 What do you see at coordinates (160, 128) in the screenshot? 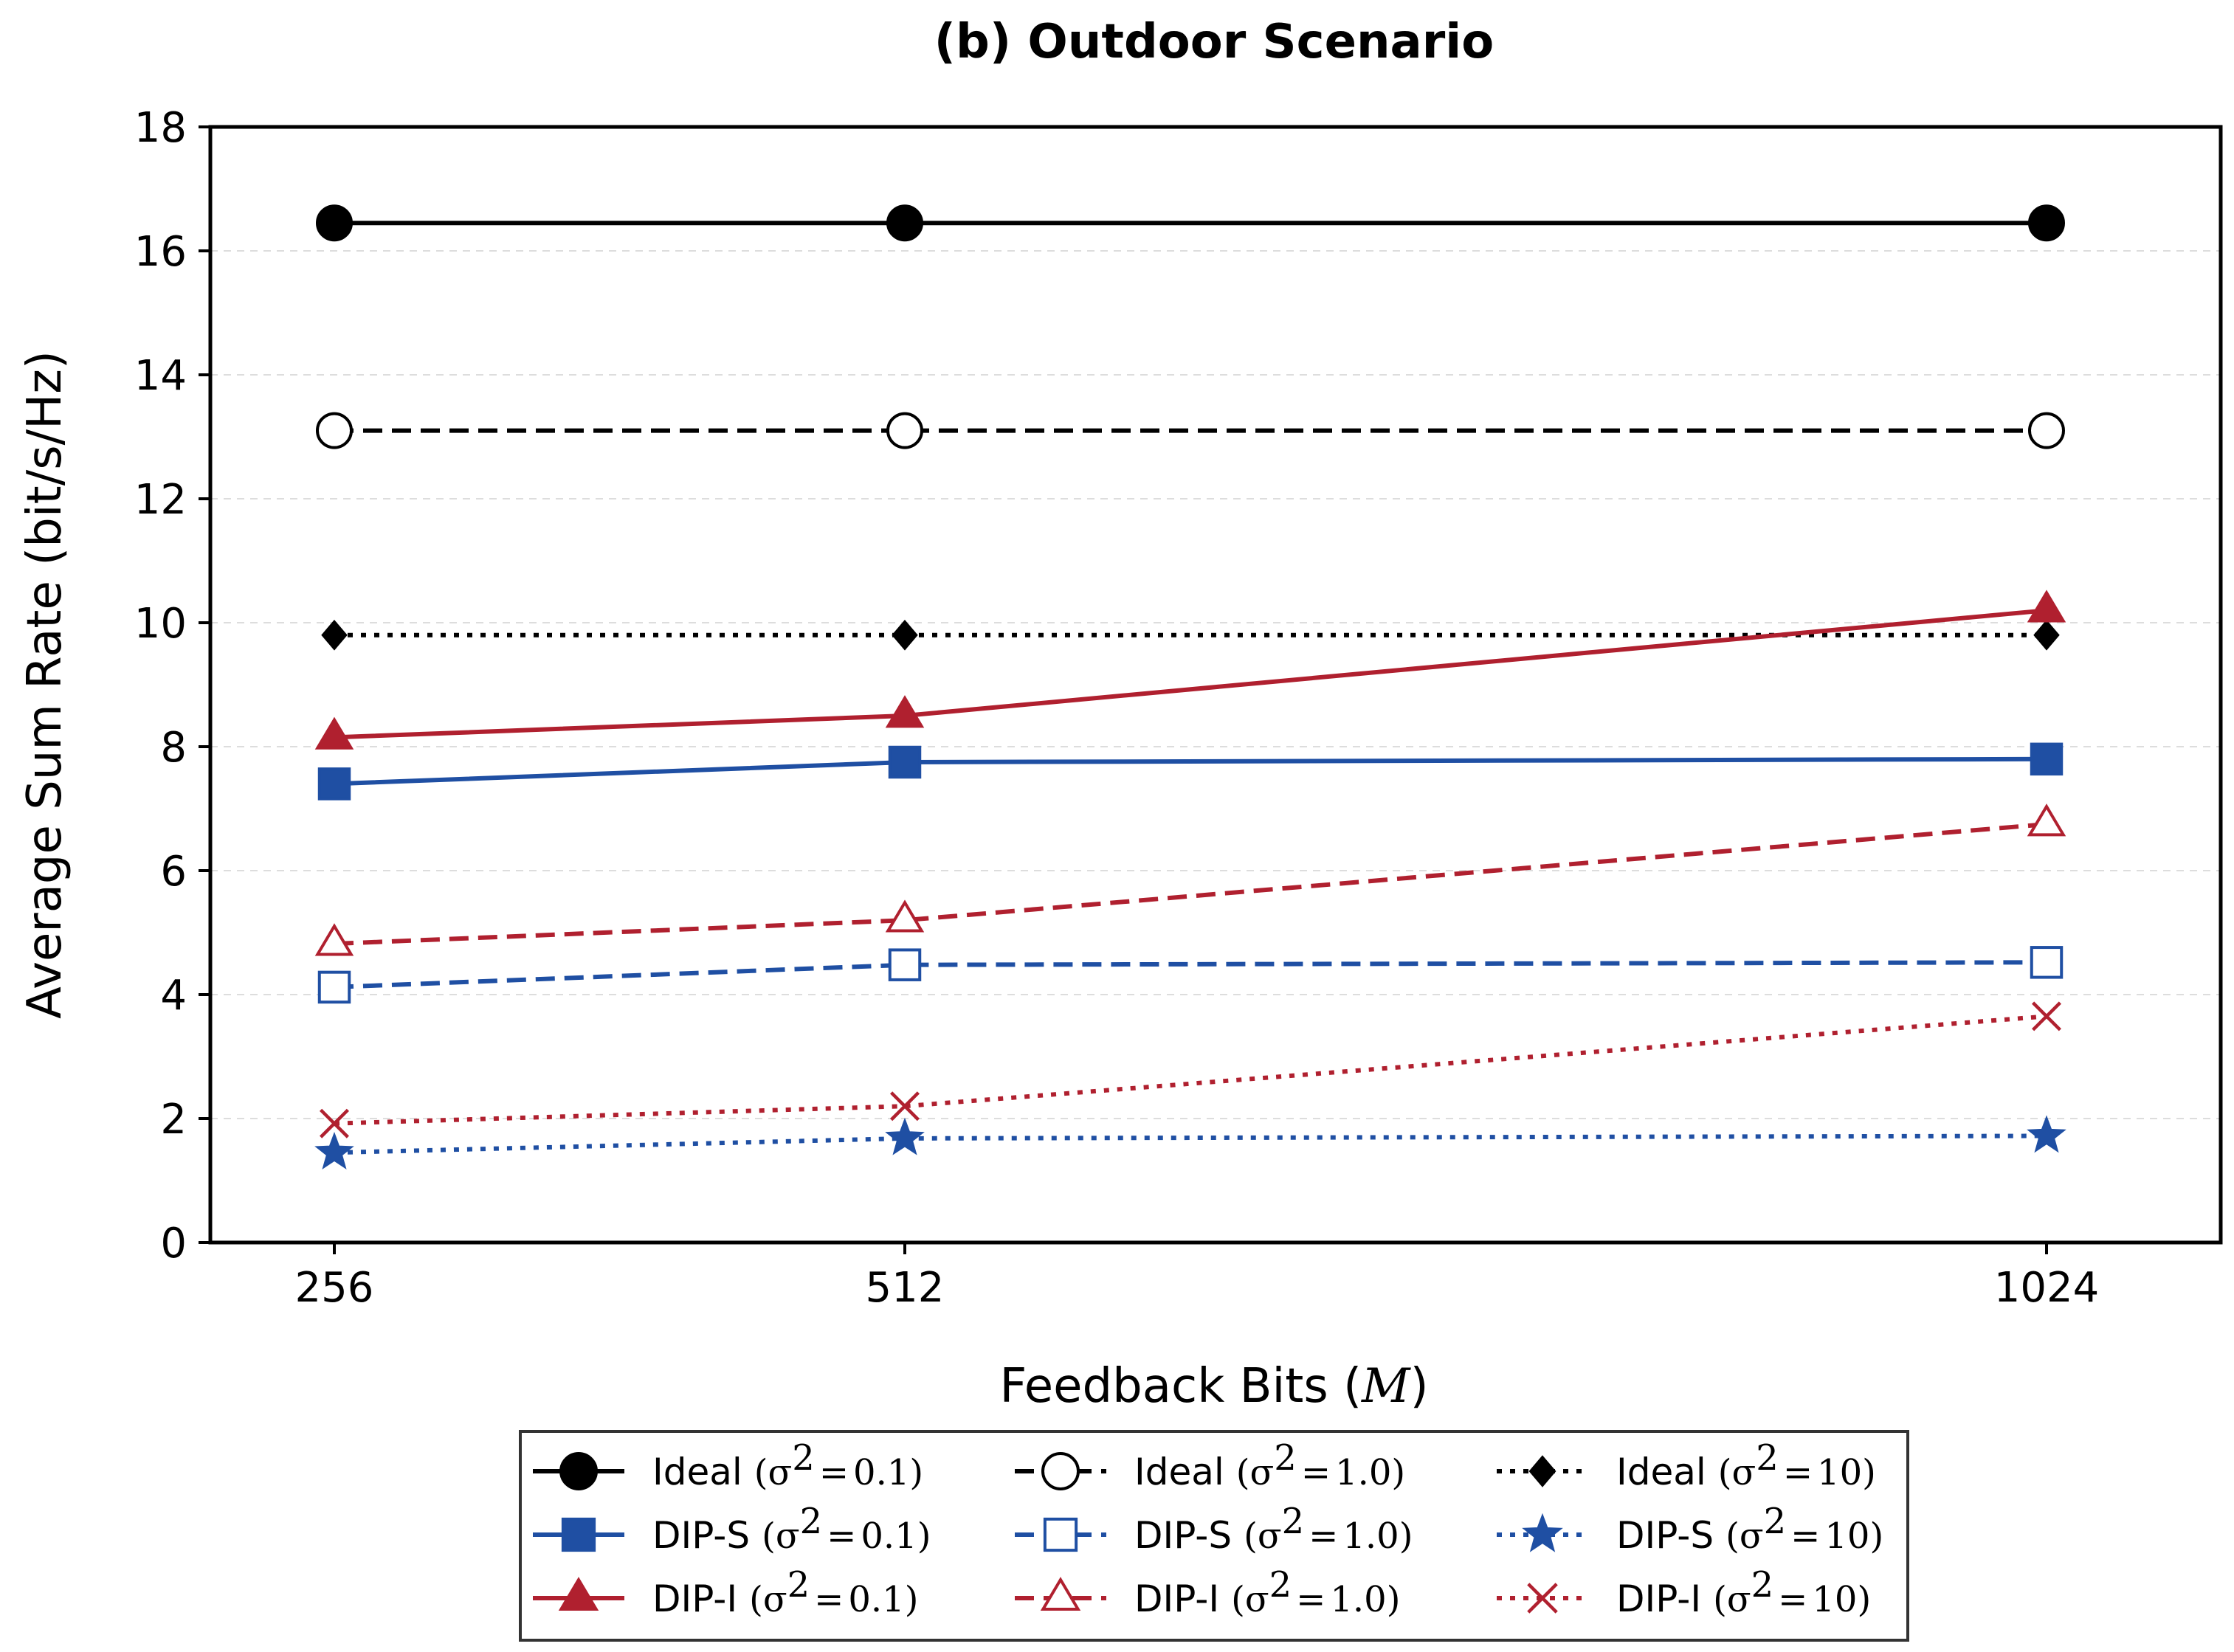
I see `y-tick-label: 18` at bounding box center [160, 128].